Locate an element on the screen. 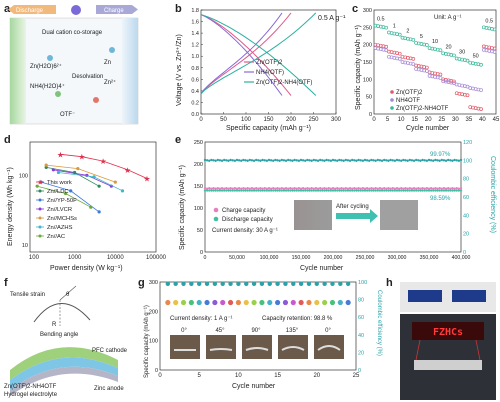 The height and width of the screenshot is (402, 500). x-tick-label: 100 is located at coordinates (34, 258).